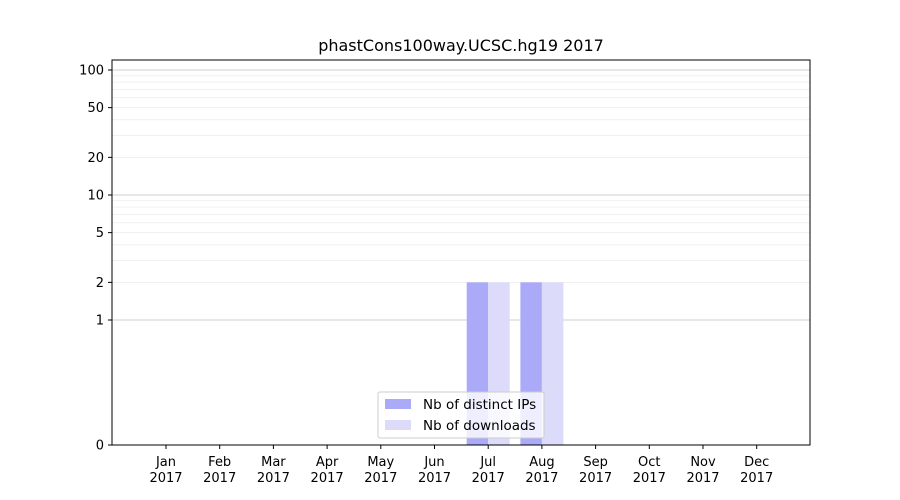 The image size is (900, 500). What do you see at coordinates (219, 470) in the screenshot?
I see `x-tick-label: Feb 2017` at bounding box center [219, 470].